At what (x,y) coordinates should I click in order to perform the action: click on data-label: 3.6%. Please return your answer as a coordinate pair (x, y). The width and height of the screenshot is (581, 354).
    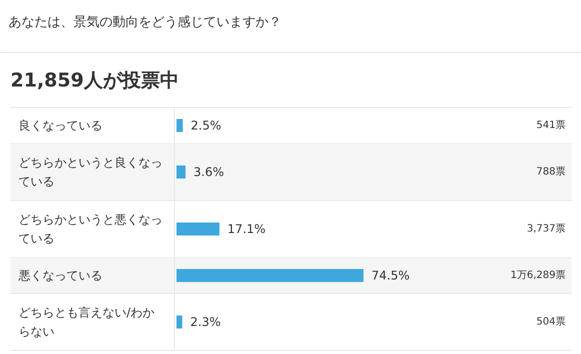
    Looking at the image, I should click on (209, 172).